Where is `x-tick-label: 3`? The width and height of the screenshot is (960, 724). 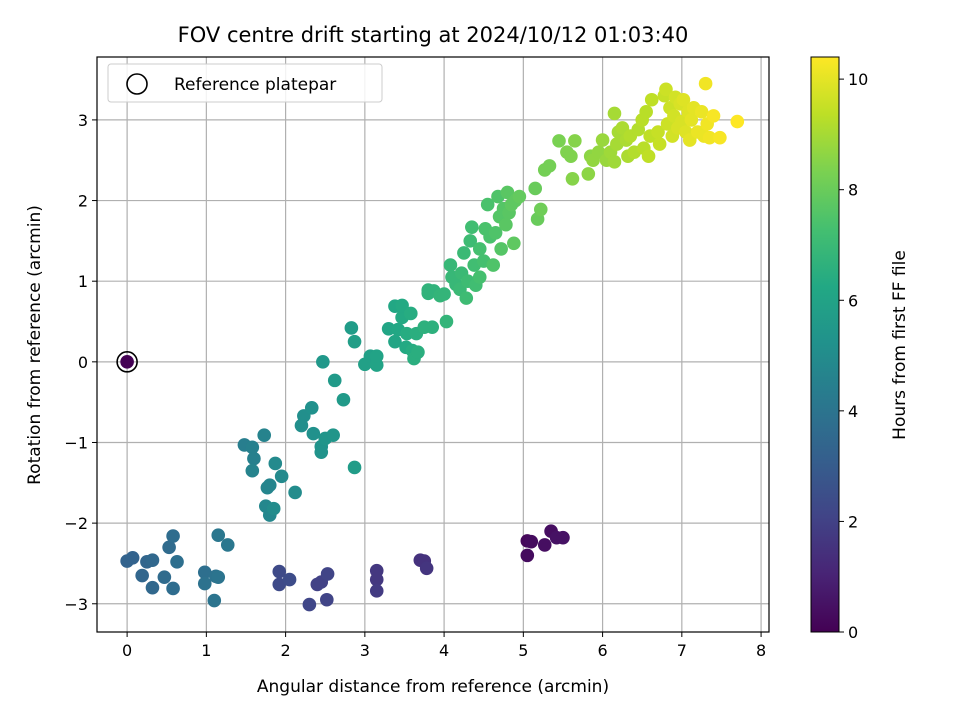
x-tick-label: 3 is located at coordinates (365, 650).